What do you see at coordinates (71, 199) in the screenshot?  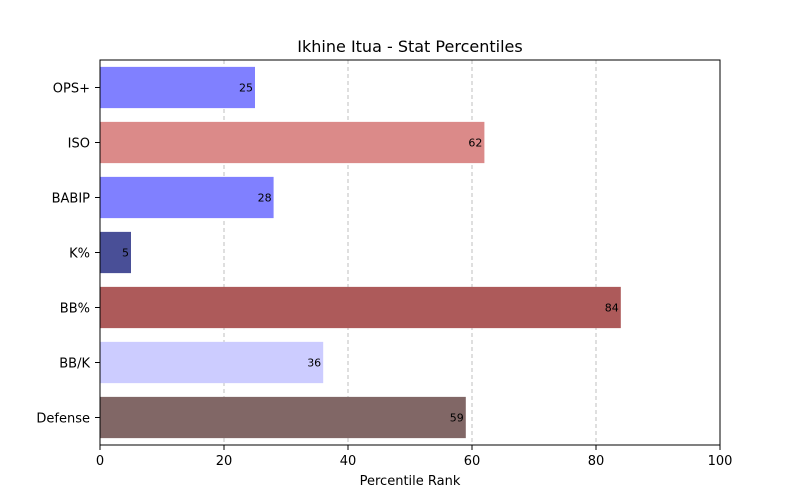 I see `y-tick-label: BABIP` at bounding box center [71, 199].